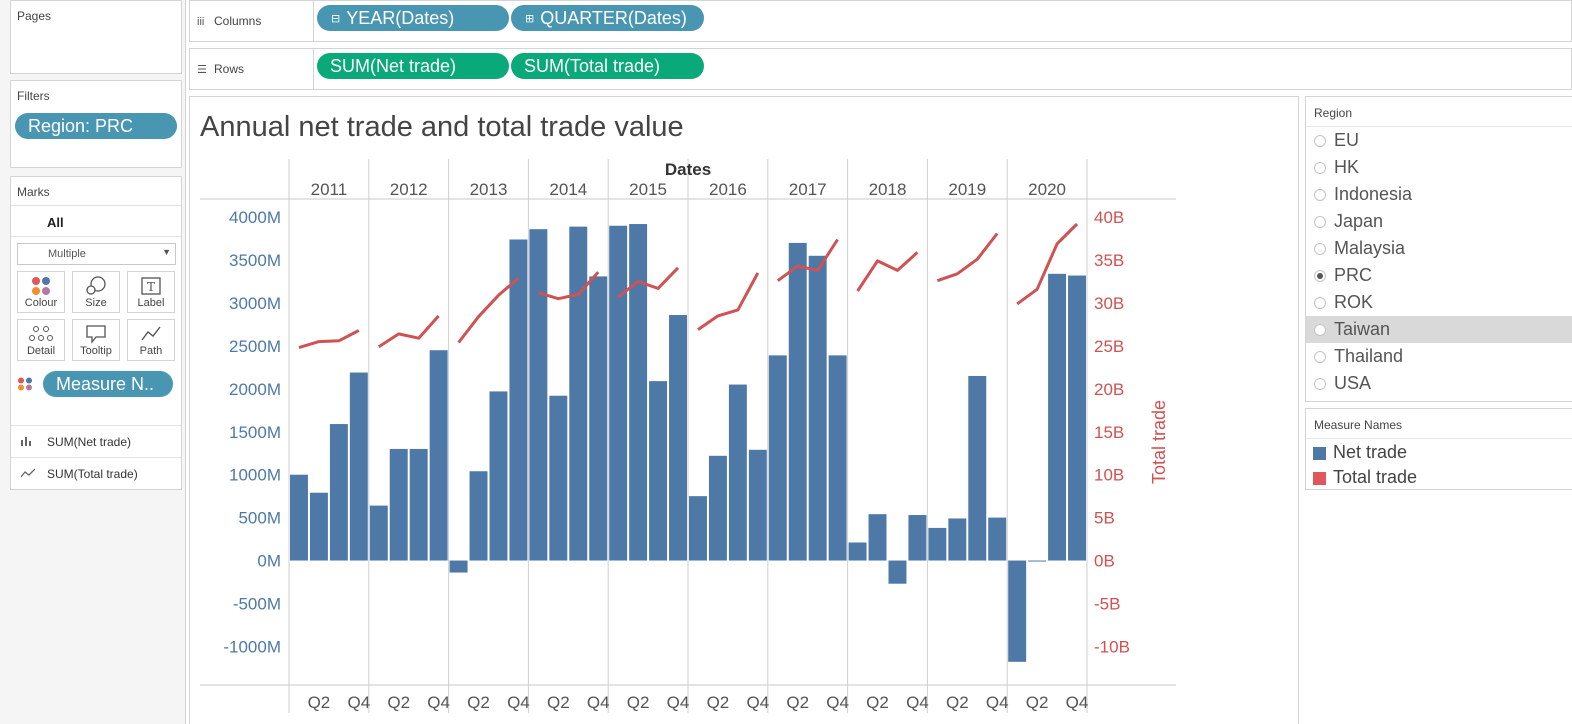 The height and width of the screenshot is (724, 1572). What do you see at coordinates (96, 441) in the screenshot?
I see `shelf-item-net-trade: SUM(Net trade)` at bounding box center [96, 441].